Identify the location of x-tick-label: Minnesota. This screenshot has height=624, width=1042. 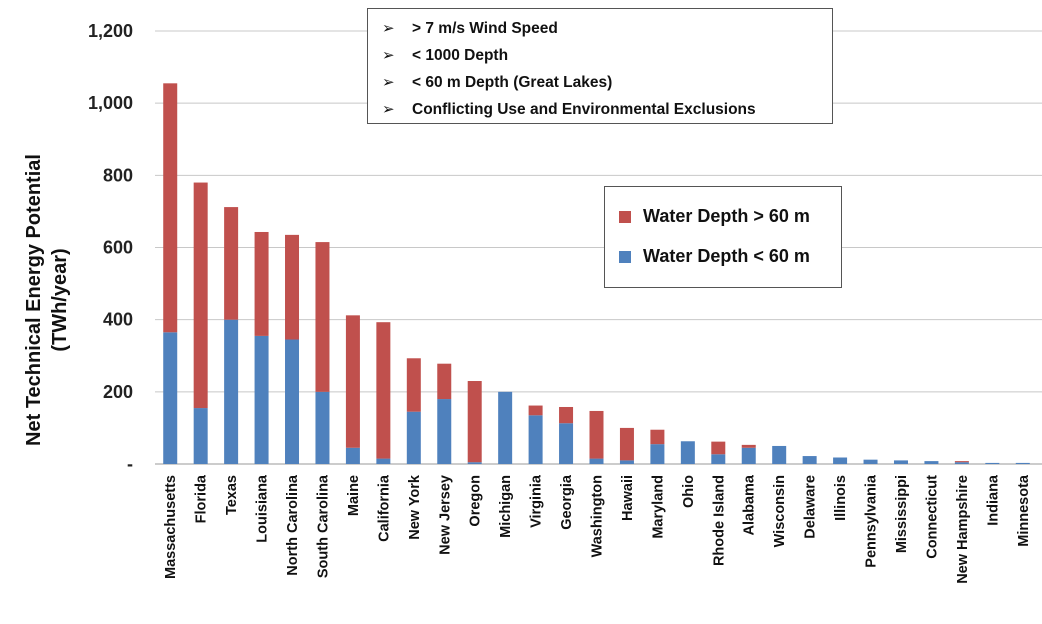
(1024, 510).